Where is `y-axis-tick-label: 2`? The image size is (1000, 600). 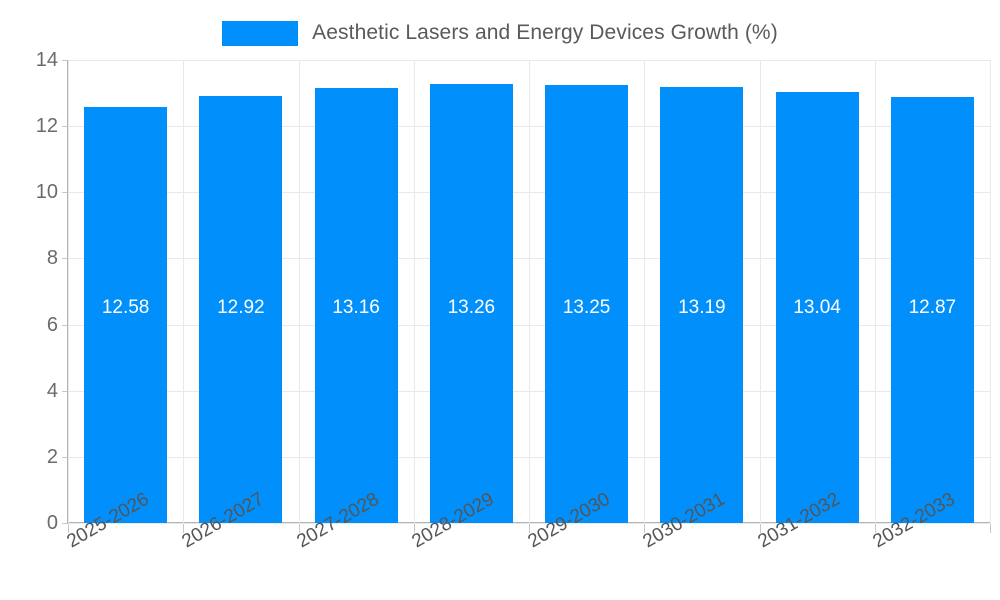 y-axis-tick-label: 2 is located at coordinates (52, 456).